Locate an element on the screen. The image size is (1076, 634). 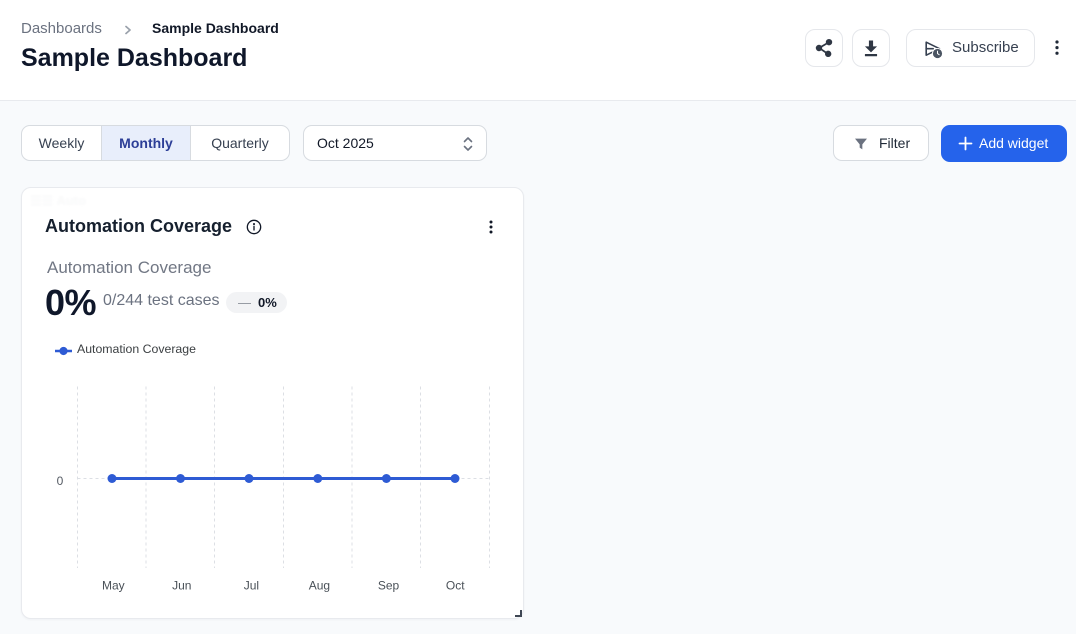
svg-text: Sep is located at coordinates (389, 586).